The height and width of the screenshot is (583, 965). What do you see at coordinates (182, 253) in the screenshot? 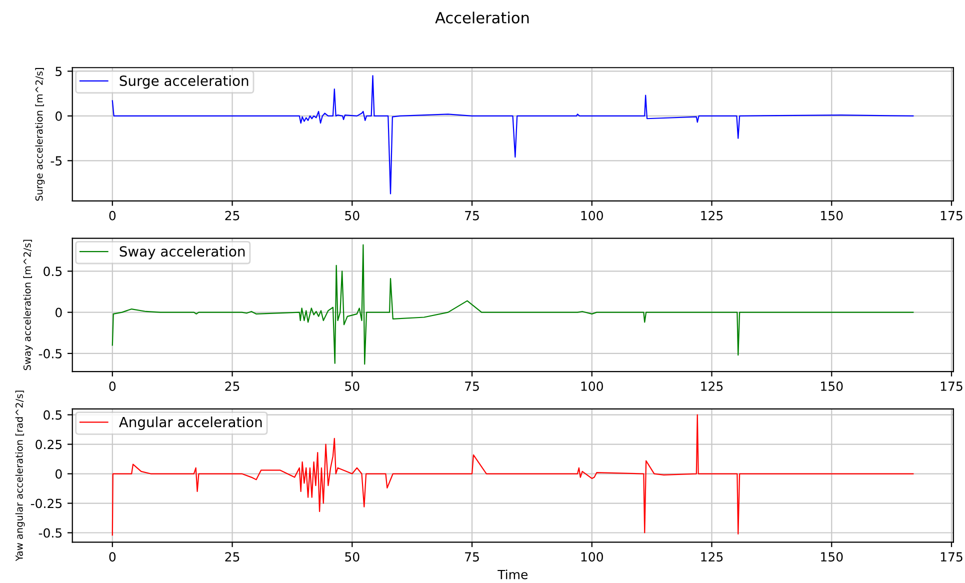
I see `legend-label: Sway acceleration` at bounding box center [182, 253].